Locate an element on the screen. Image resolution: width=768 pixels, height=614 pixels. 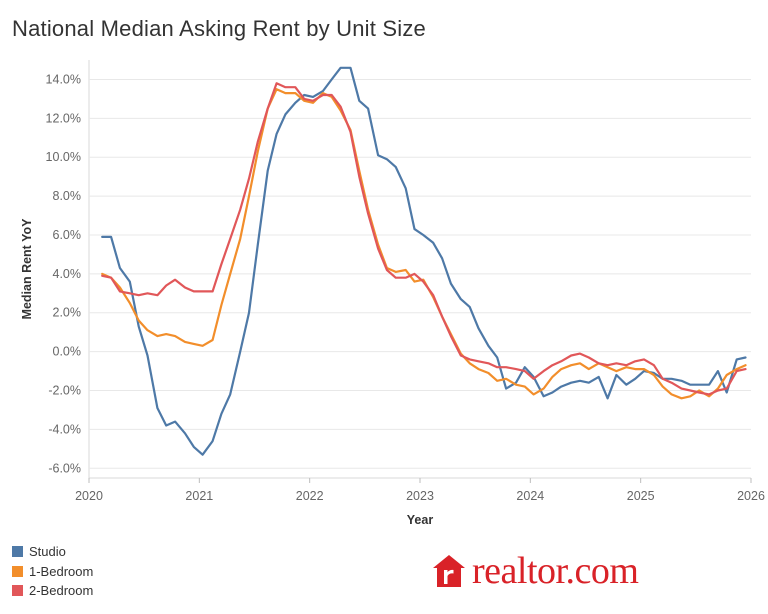
legend-item: 2-Bedroom is located at coordinates (52, 591).